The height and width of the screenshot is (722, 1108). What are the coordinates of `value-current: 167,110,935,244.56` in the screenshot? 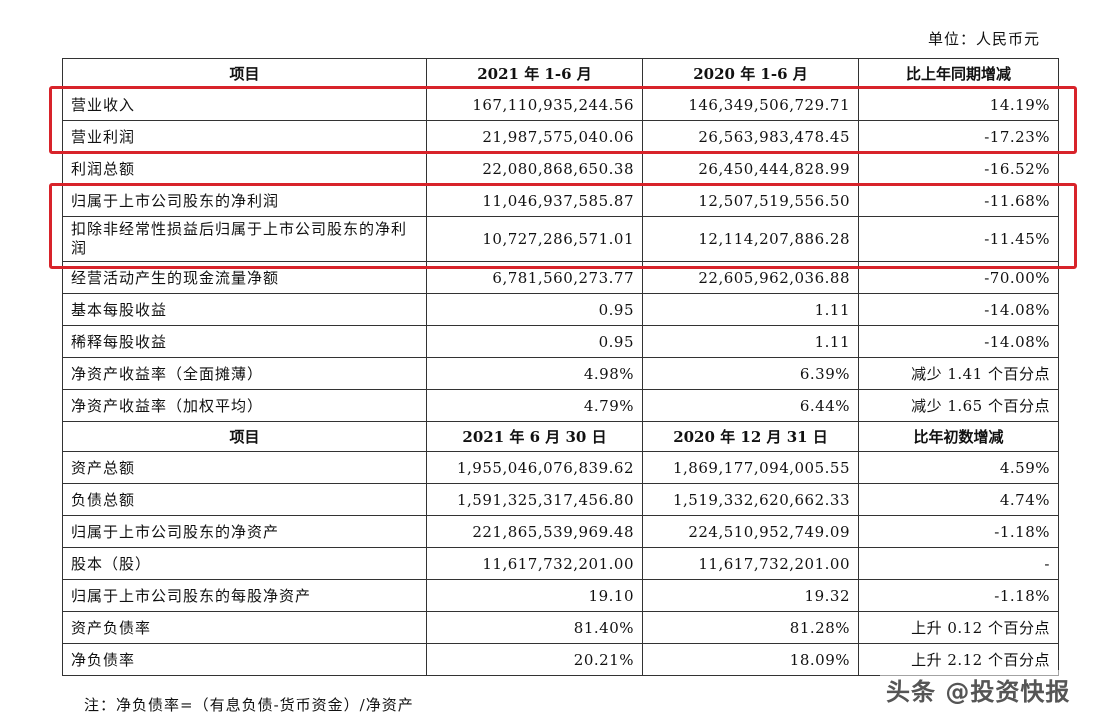 It's located at (534, 104).